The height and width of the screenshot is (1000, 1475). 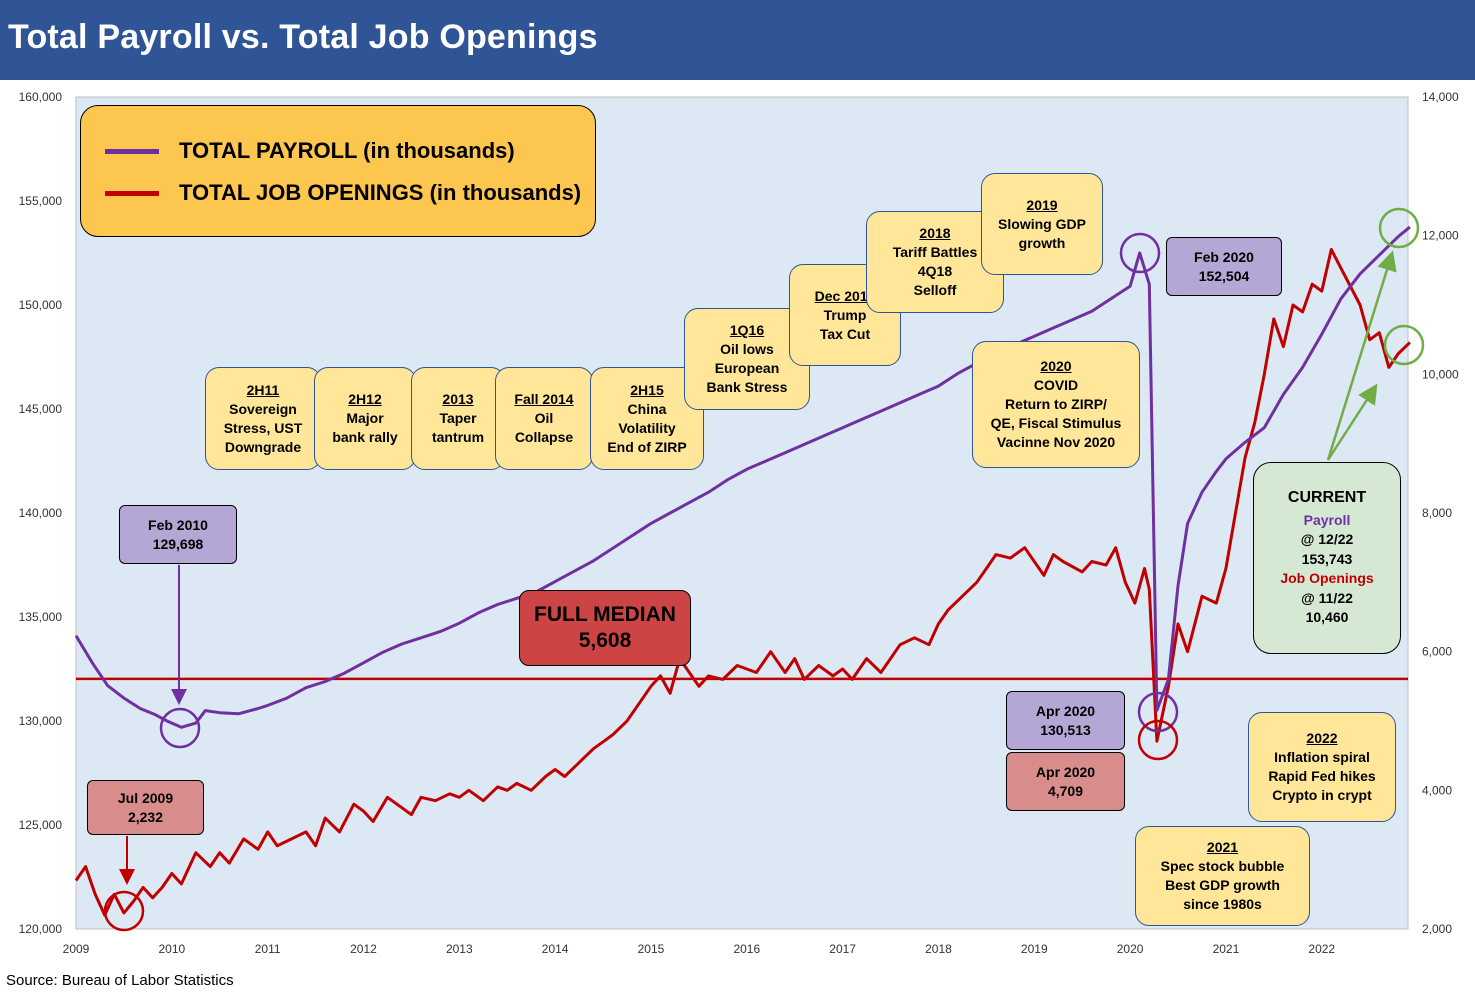 What do you see at coordinates (1437, 652) in the screenshot?
I see `y-right-tick-label: 6,000` at bounding box center [1437, 652].